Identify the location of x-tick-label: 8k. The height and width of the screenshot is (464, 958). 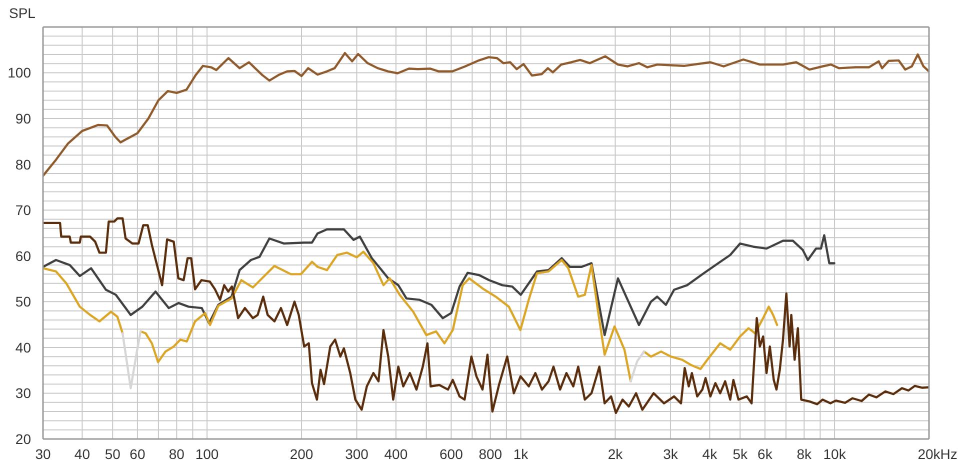
(804, 454).